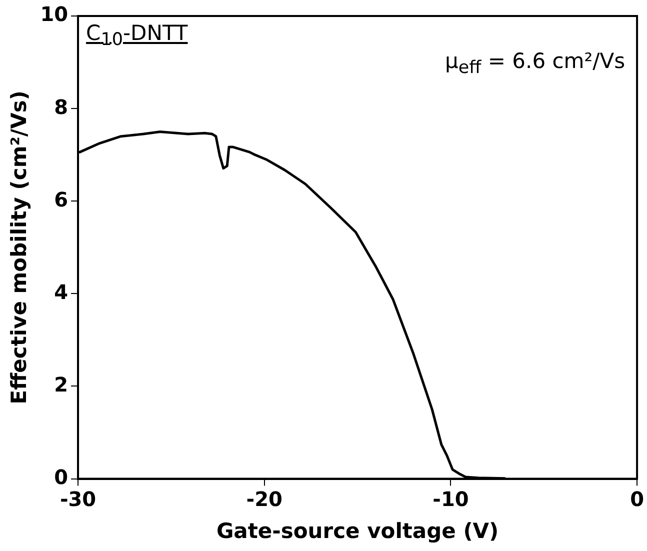 The image size is (647, 551). Describe the element at coordinates (61, 384) in the screenshot. I see `y-tick-label: 2` at that location.